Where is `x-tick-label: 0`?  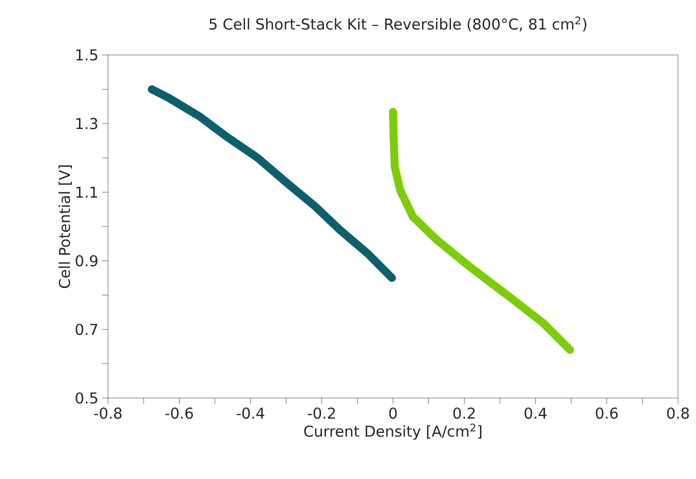
x-tick-label: 0 is located at coordinates (393, 413).